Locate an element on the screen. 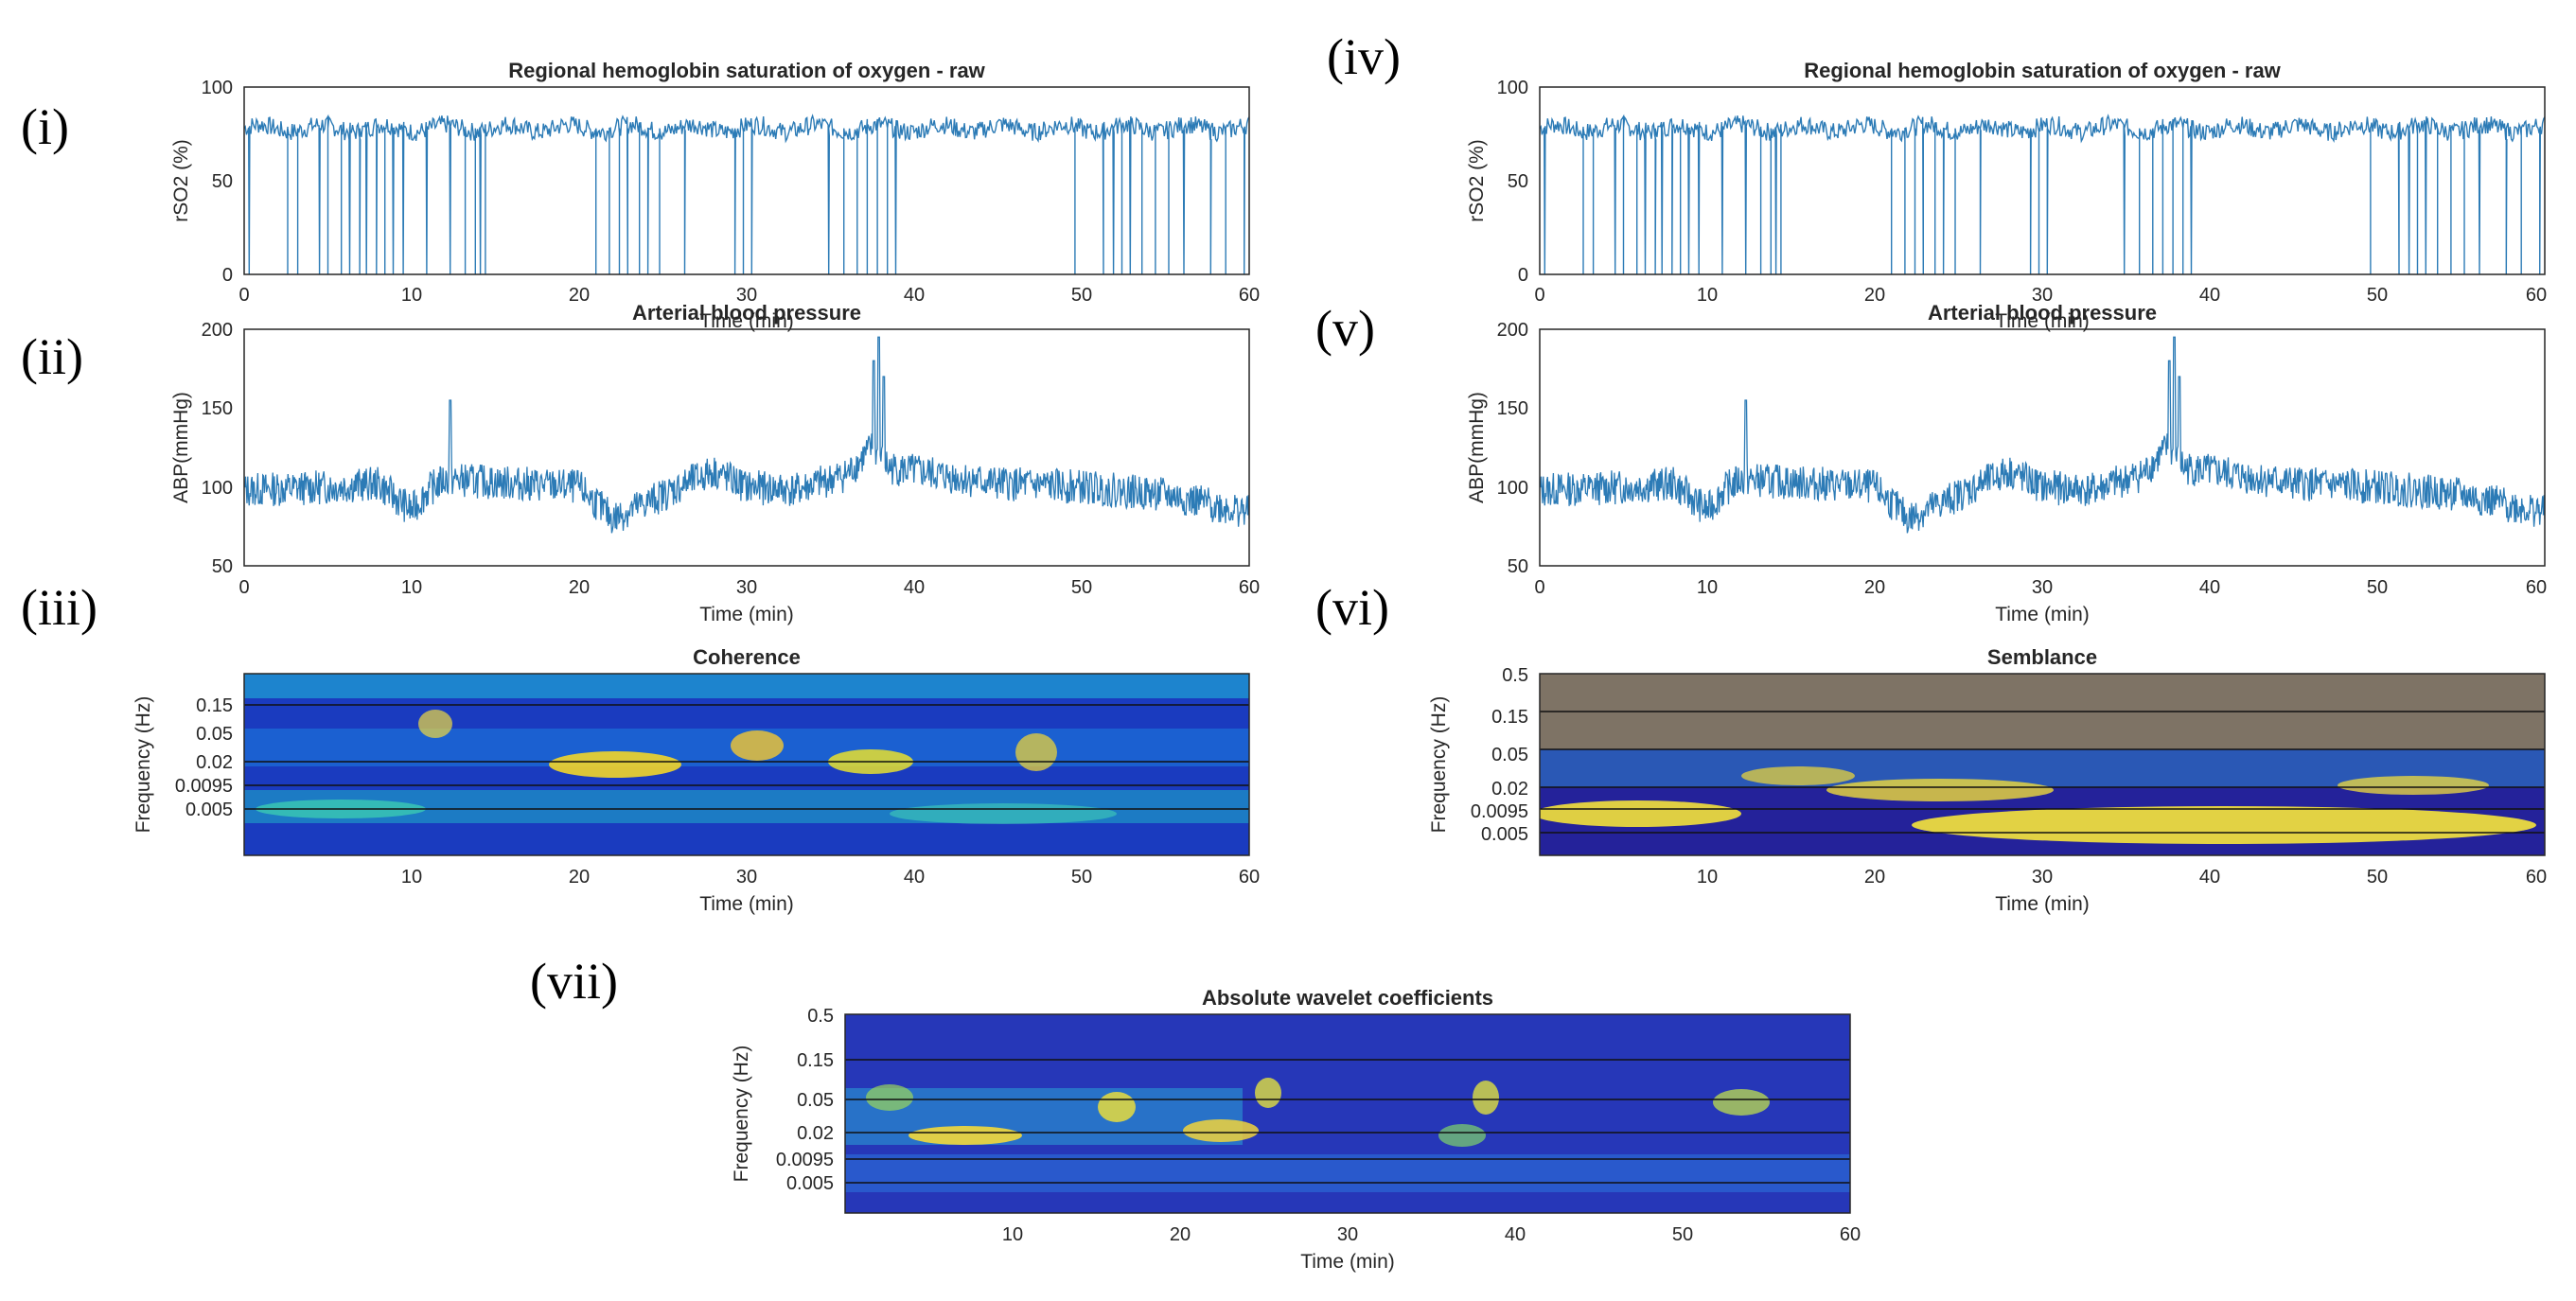  ylabel-i: rSO2 (%) is located at coordinates (181, 181).